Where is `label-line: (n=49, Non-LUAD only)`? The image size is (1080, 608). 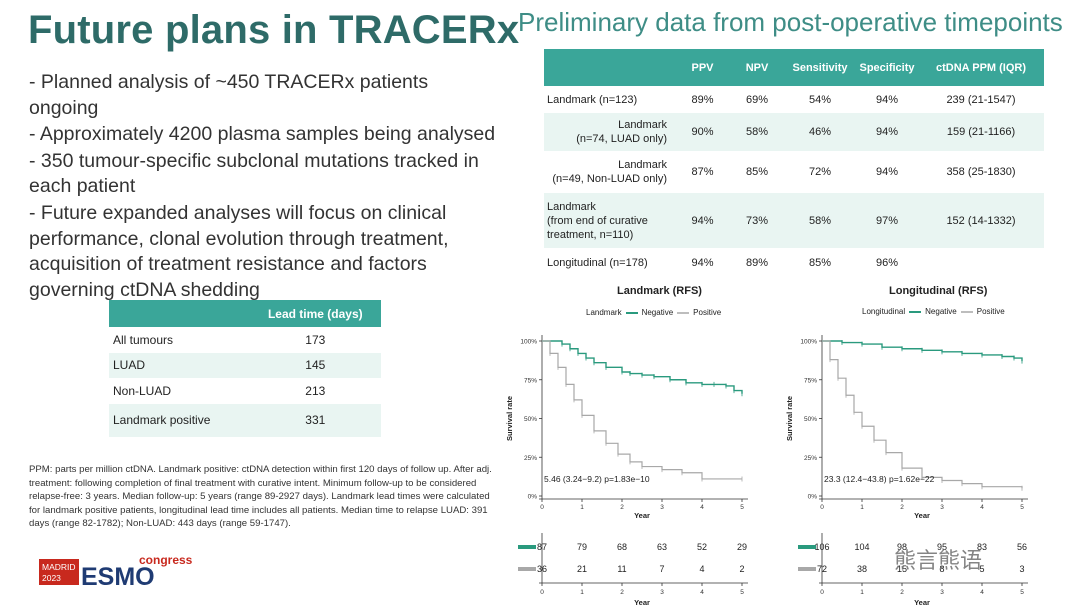
label-line: (n=49, Non-LUAD only) is located at coordinates (609, 179).